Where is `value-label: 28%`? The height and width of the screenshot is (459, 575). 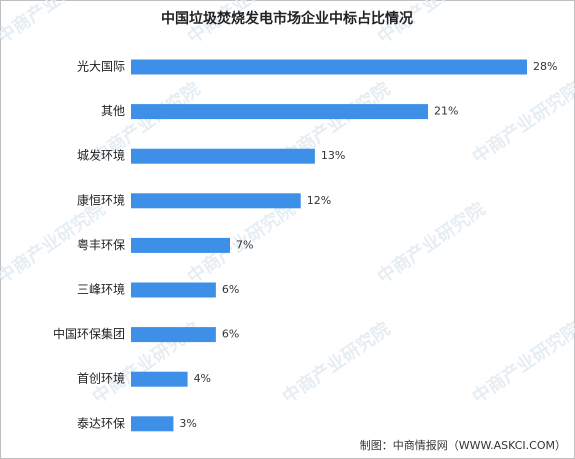
value-label: 28% is located at coordinates (545, 66).